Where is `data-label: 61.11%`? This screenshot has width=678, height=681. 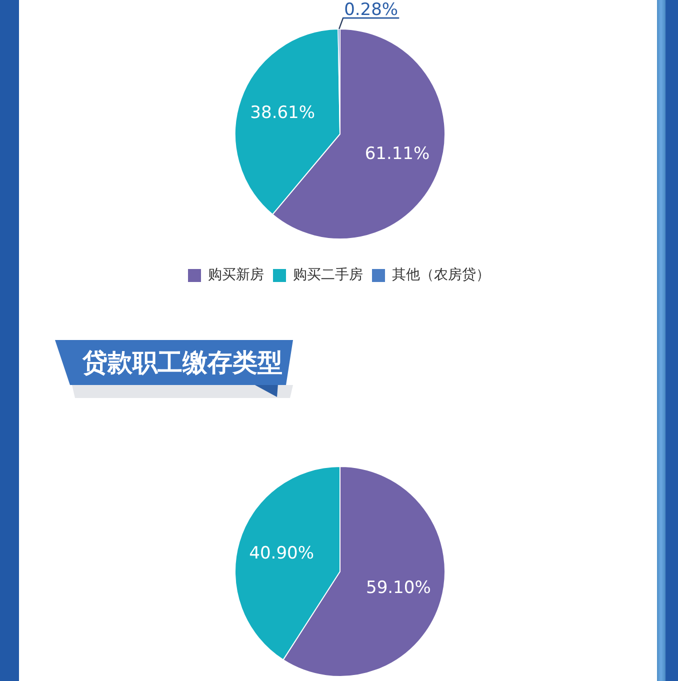 data-label: 61.11% is located at coordinates (397, 154).